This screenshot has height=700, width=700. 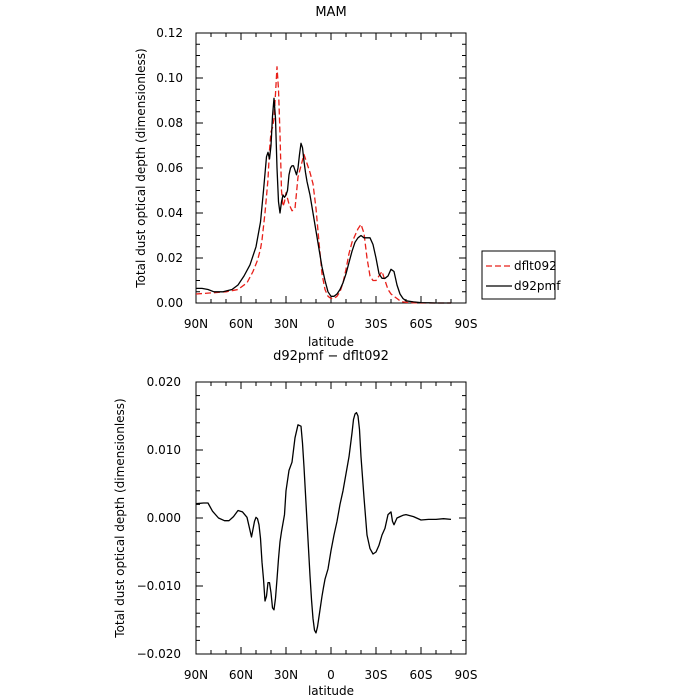 What do you see at coordinates (331, 691) in the screenshot?
I see `bottom-x-axis-label: latitude` at bounding box center [331, 691].